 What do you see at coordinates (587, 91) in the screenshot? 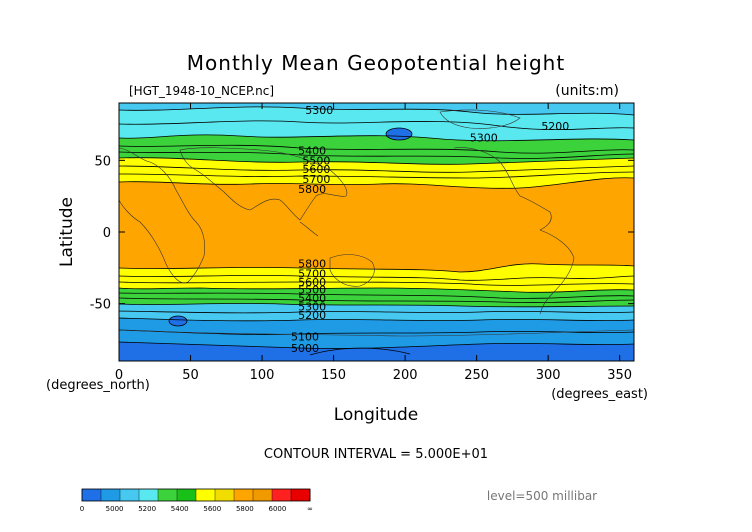
I see `units-label: (units:m)` at bounding box center [587, 91].